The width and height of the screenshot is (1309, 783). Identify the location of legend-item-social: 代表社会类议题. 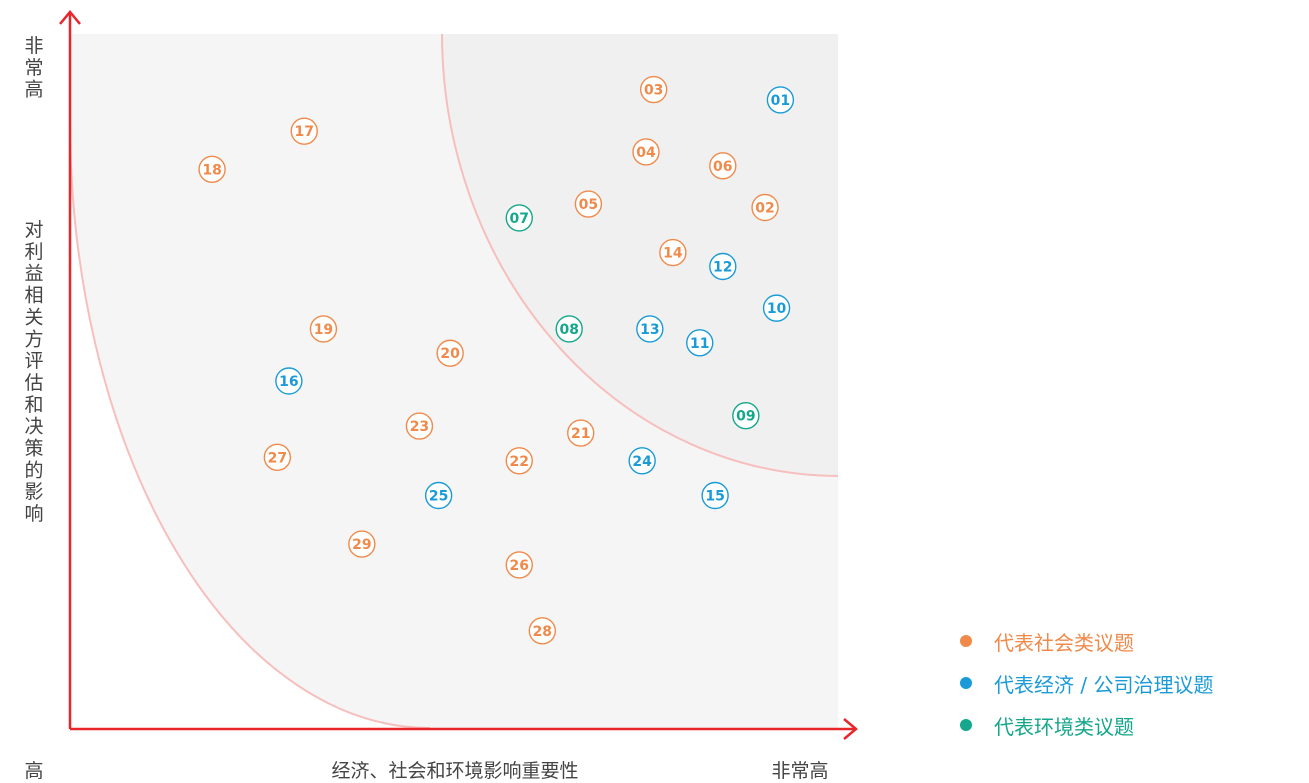
(1086, 641).